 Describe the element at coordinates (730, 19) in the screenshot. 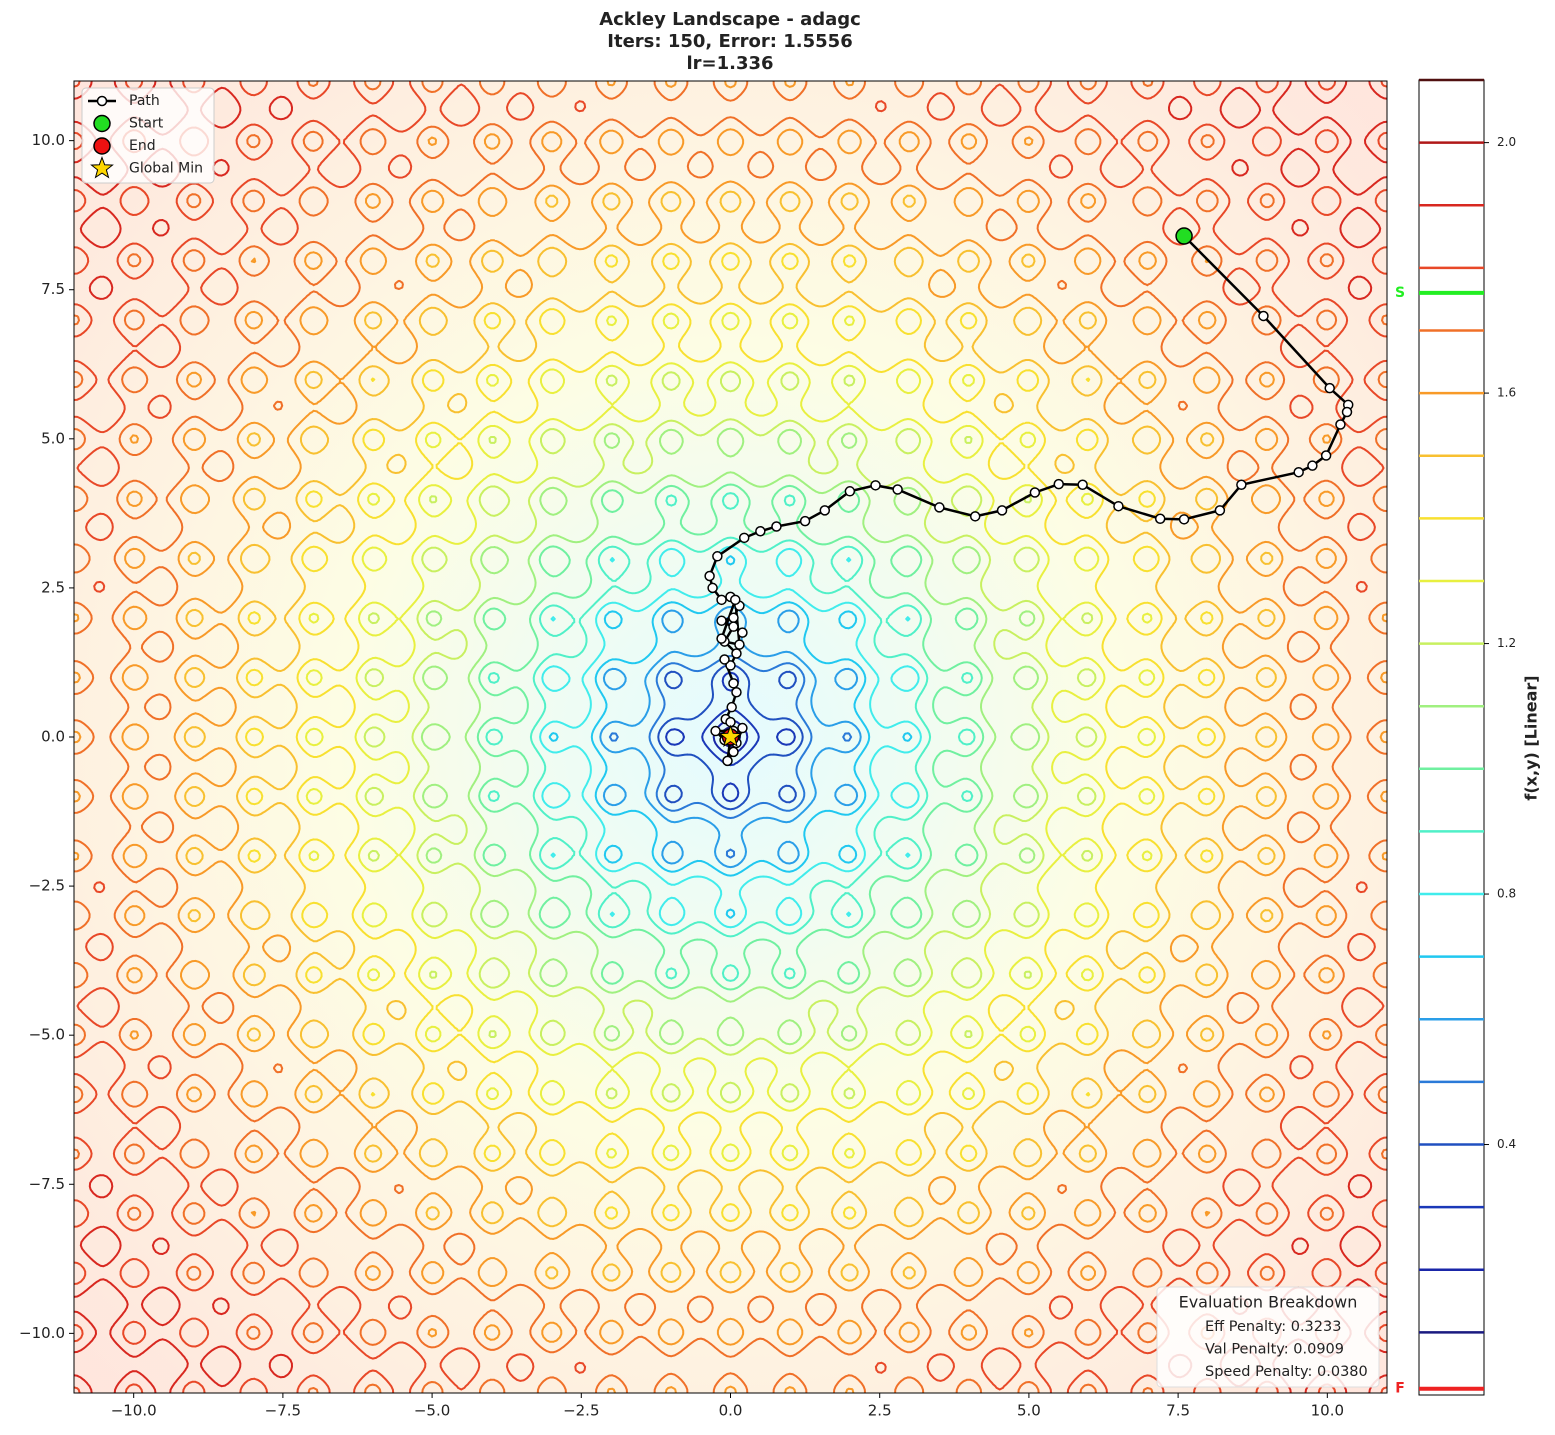

I see `title-line: Ackley Landscape - adagc` at that location.